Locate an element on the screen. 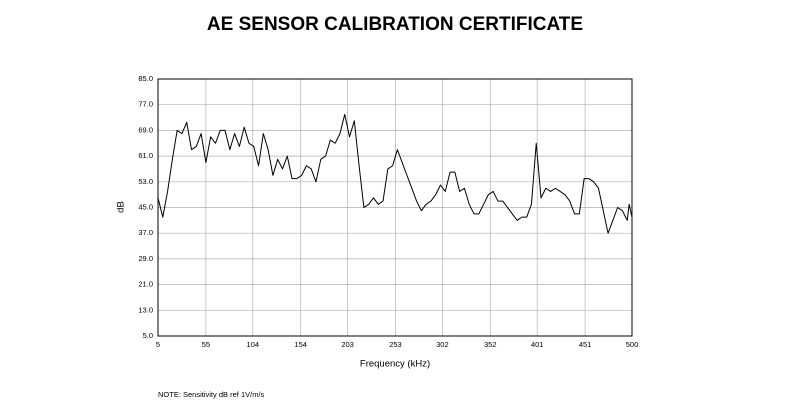  y-tick-label: 21.0 is located at coordinates (145, 284).